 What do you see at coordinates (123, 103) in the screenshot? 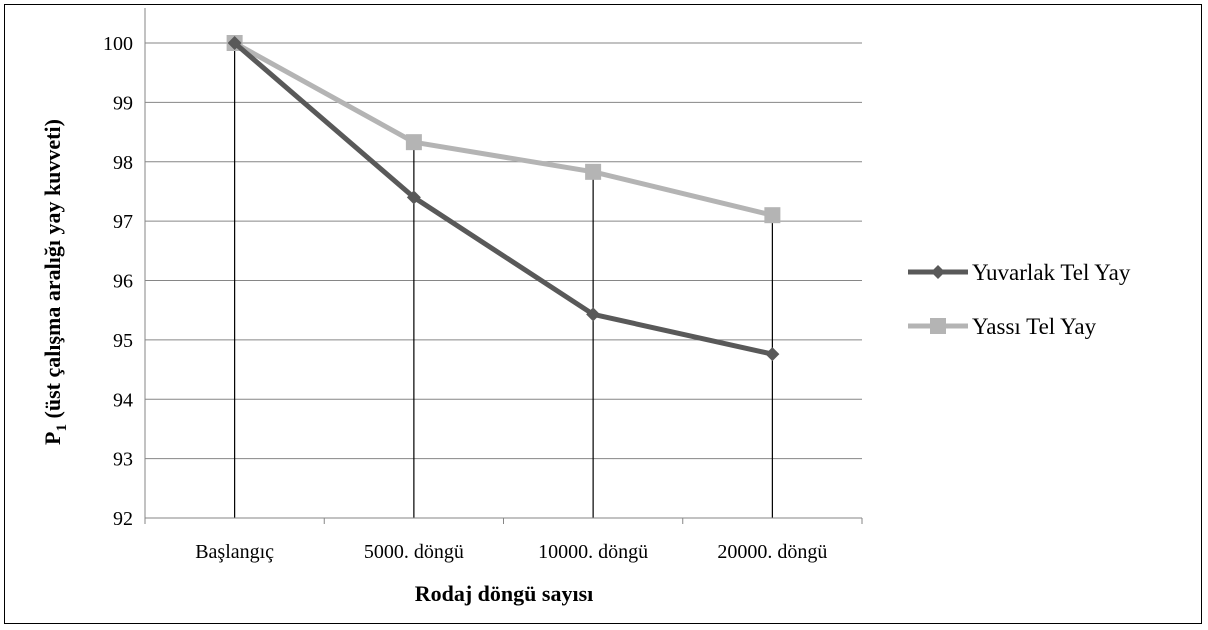
I see `y-tick-label-99: 99` at bounding box center [123, 103].